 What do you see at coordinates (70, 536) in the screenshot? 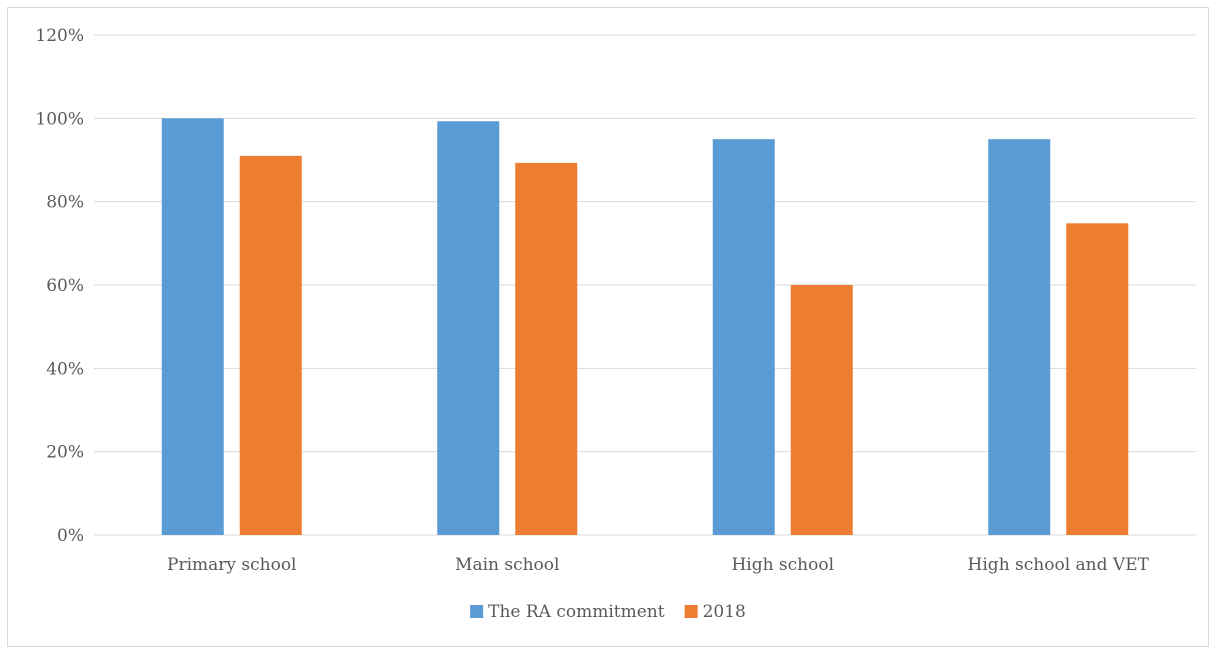
I see `y-tick-label: 0%` at bounding box center [70, 536].